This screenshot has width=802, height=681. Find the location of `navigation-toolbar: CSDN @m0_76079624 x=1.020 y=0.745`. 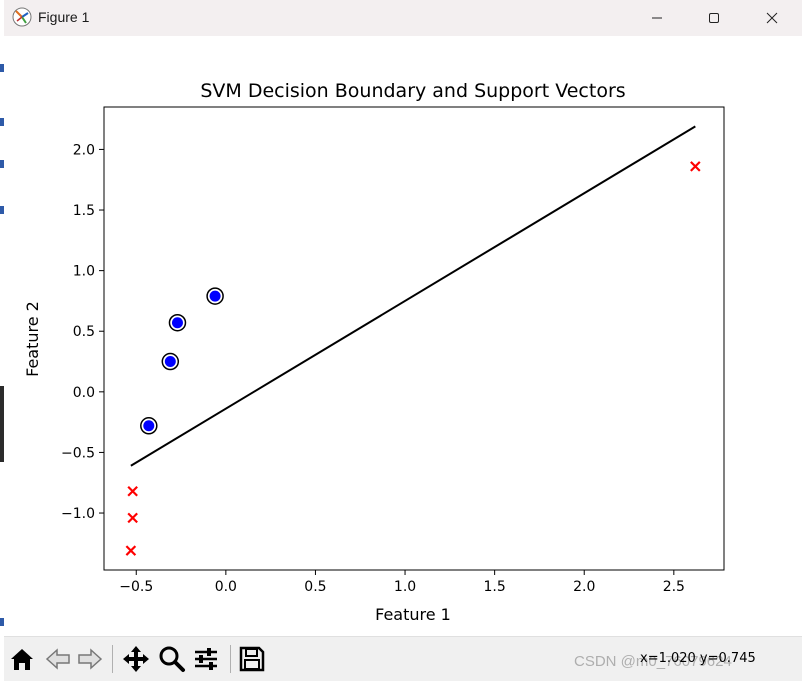

navigation-toolbar: CSDN @m0_76079624 x=1.020 y=0.745 is located at coordinates (403, 658).